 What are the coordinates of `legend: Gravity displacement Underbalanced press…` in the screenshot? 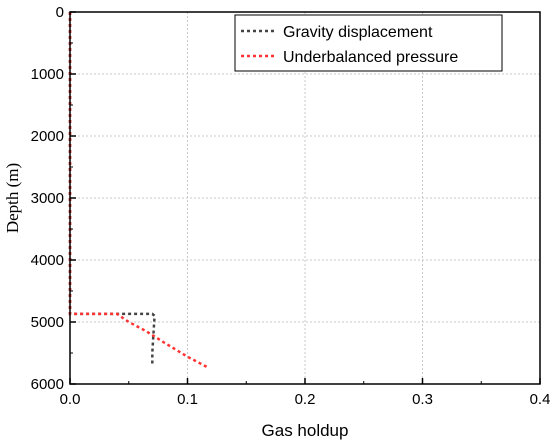 It's located at (368, 43).